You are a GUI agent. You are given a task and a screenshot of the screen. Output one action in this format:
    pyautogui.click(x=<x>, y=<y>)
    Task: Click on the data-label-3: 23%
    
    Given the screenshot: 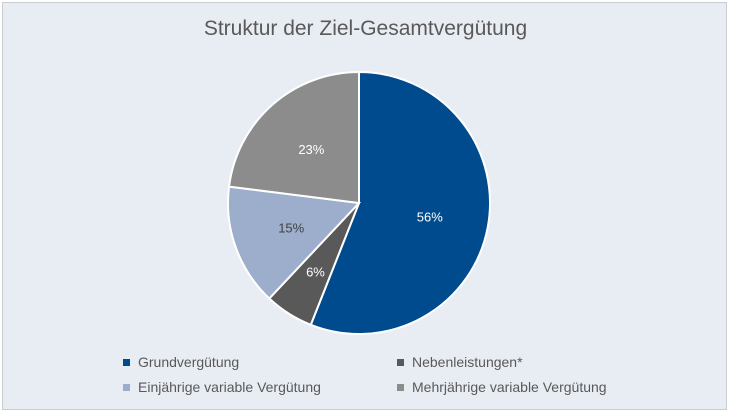 What is the action you would take?
    pyautogui.click(x=311, y=149)
    